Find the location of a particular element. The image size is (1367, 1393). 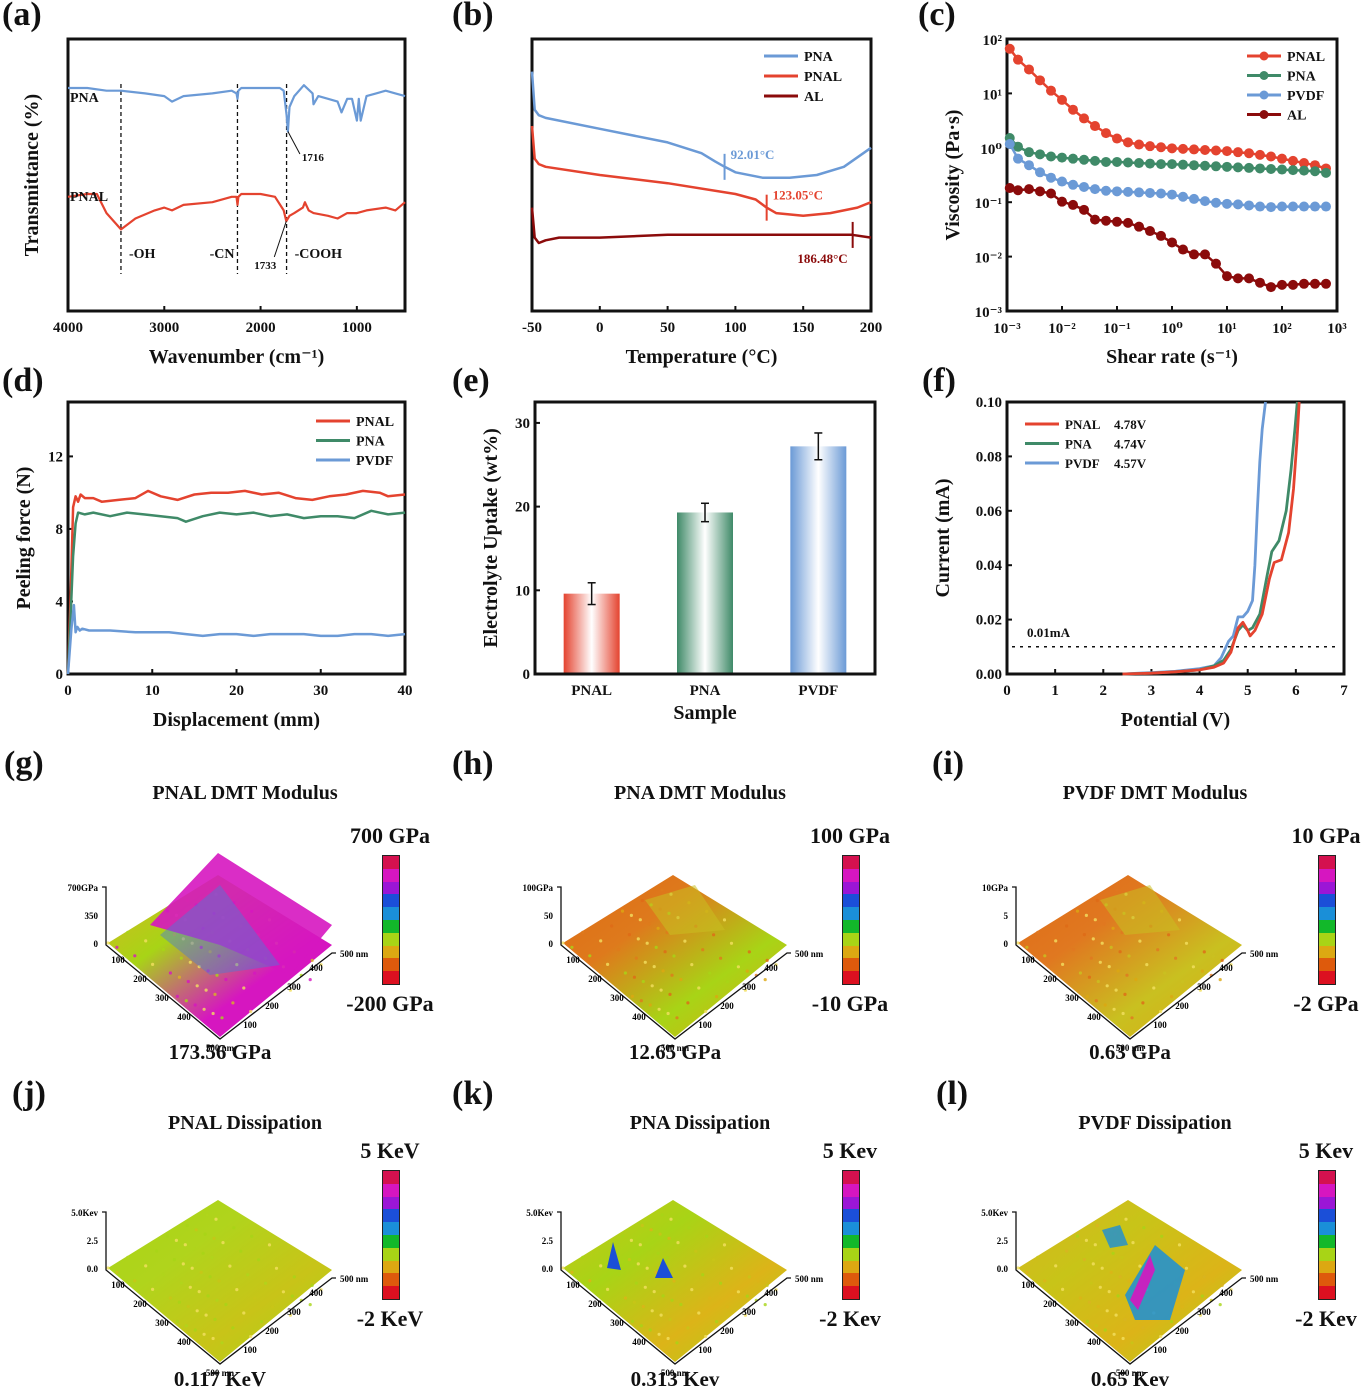

afm-mean-value-i: 0.63 GPa is located at coordinates (1130, 1052).